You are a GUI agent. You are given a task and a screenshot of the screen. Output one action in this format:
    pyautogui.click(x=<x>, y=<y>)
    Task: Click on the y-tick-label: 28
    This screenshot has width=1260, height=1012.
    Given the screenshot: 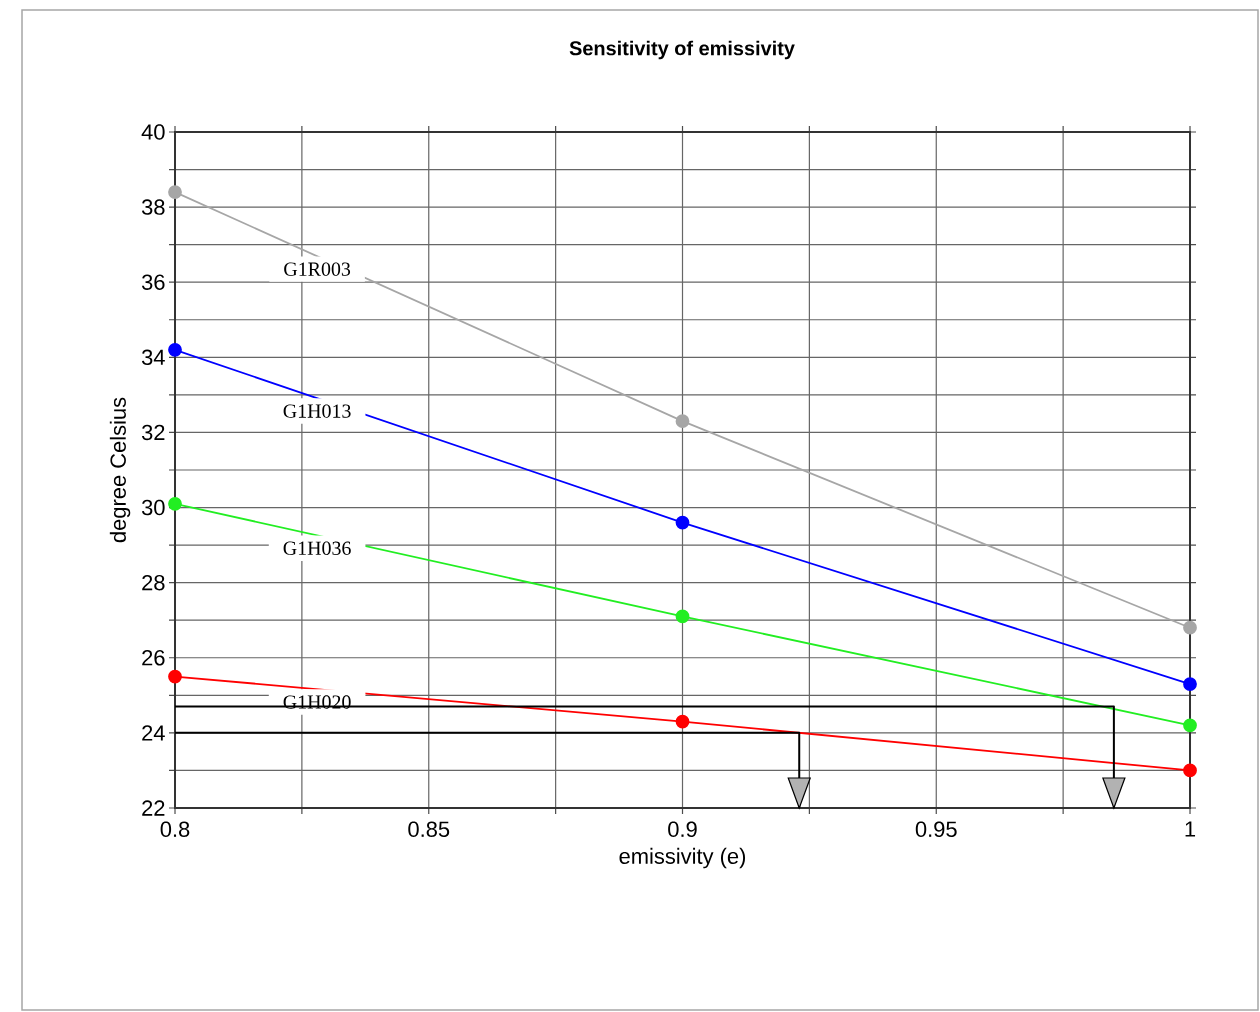 What is the action you would take?
    pyautogui.click(x=153, y=582)
    